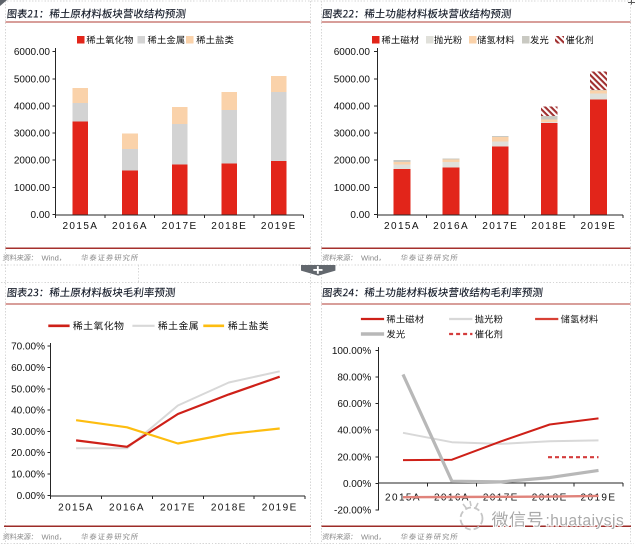  What do you see at coordinates (28, 389) in the screenshot?
I see `svg-text: 50.00%` at bounding box center [28, 389].